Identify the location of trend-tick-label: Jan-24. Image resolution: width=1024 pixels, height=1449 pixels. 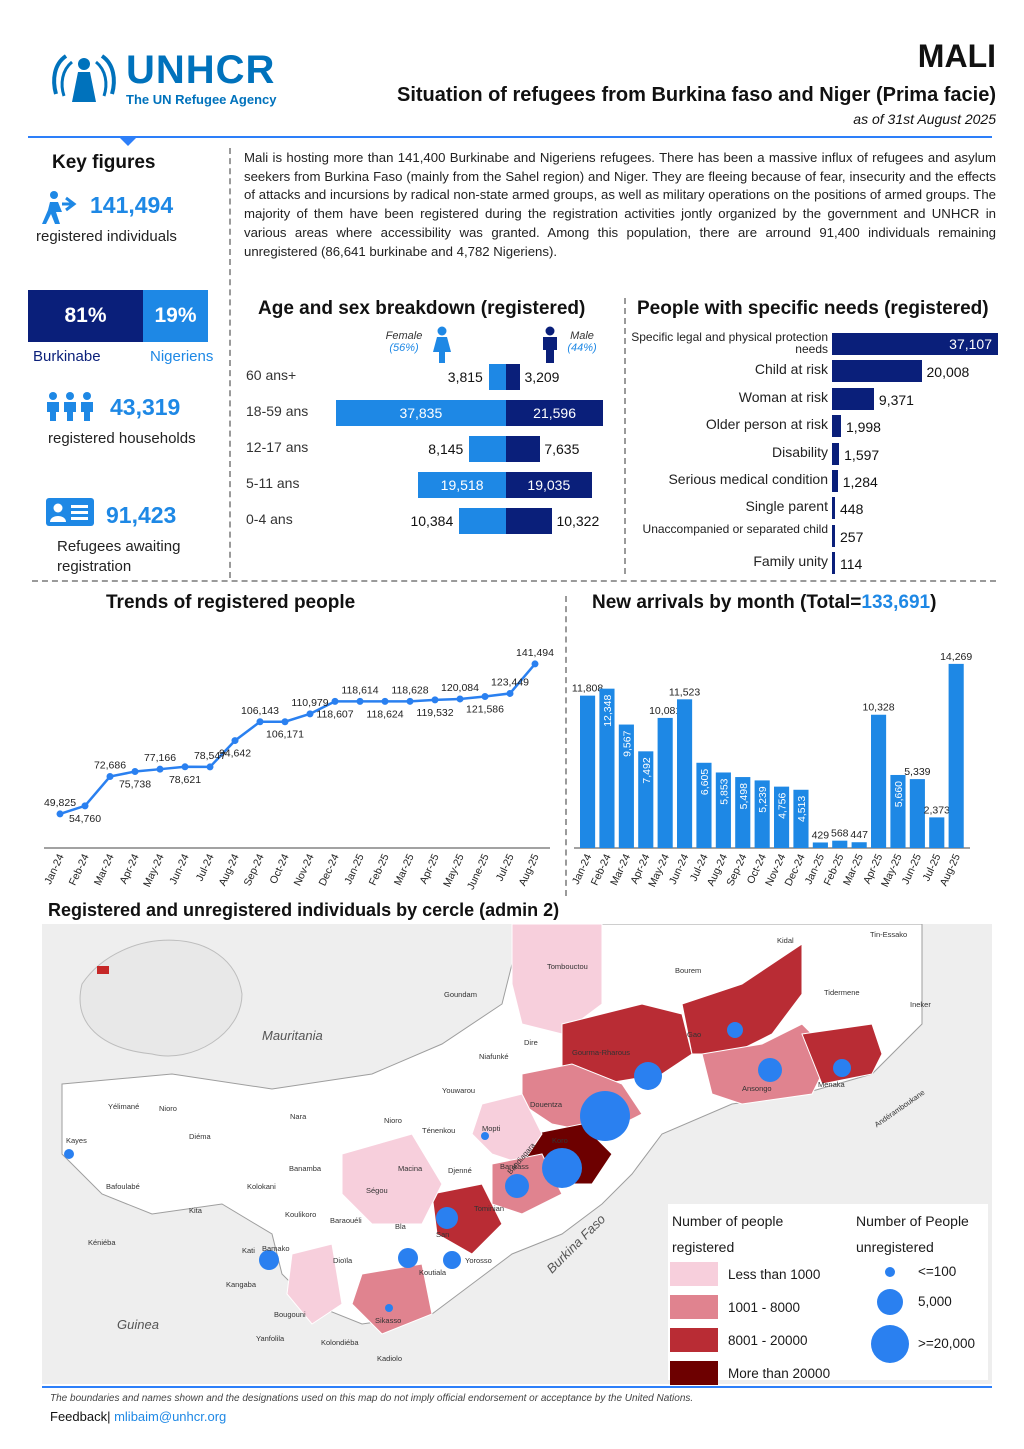
(54, 869).